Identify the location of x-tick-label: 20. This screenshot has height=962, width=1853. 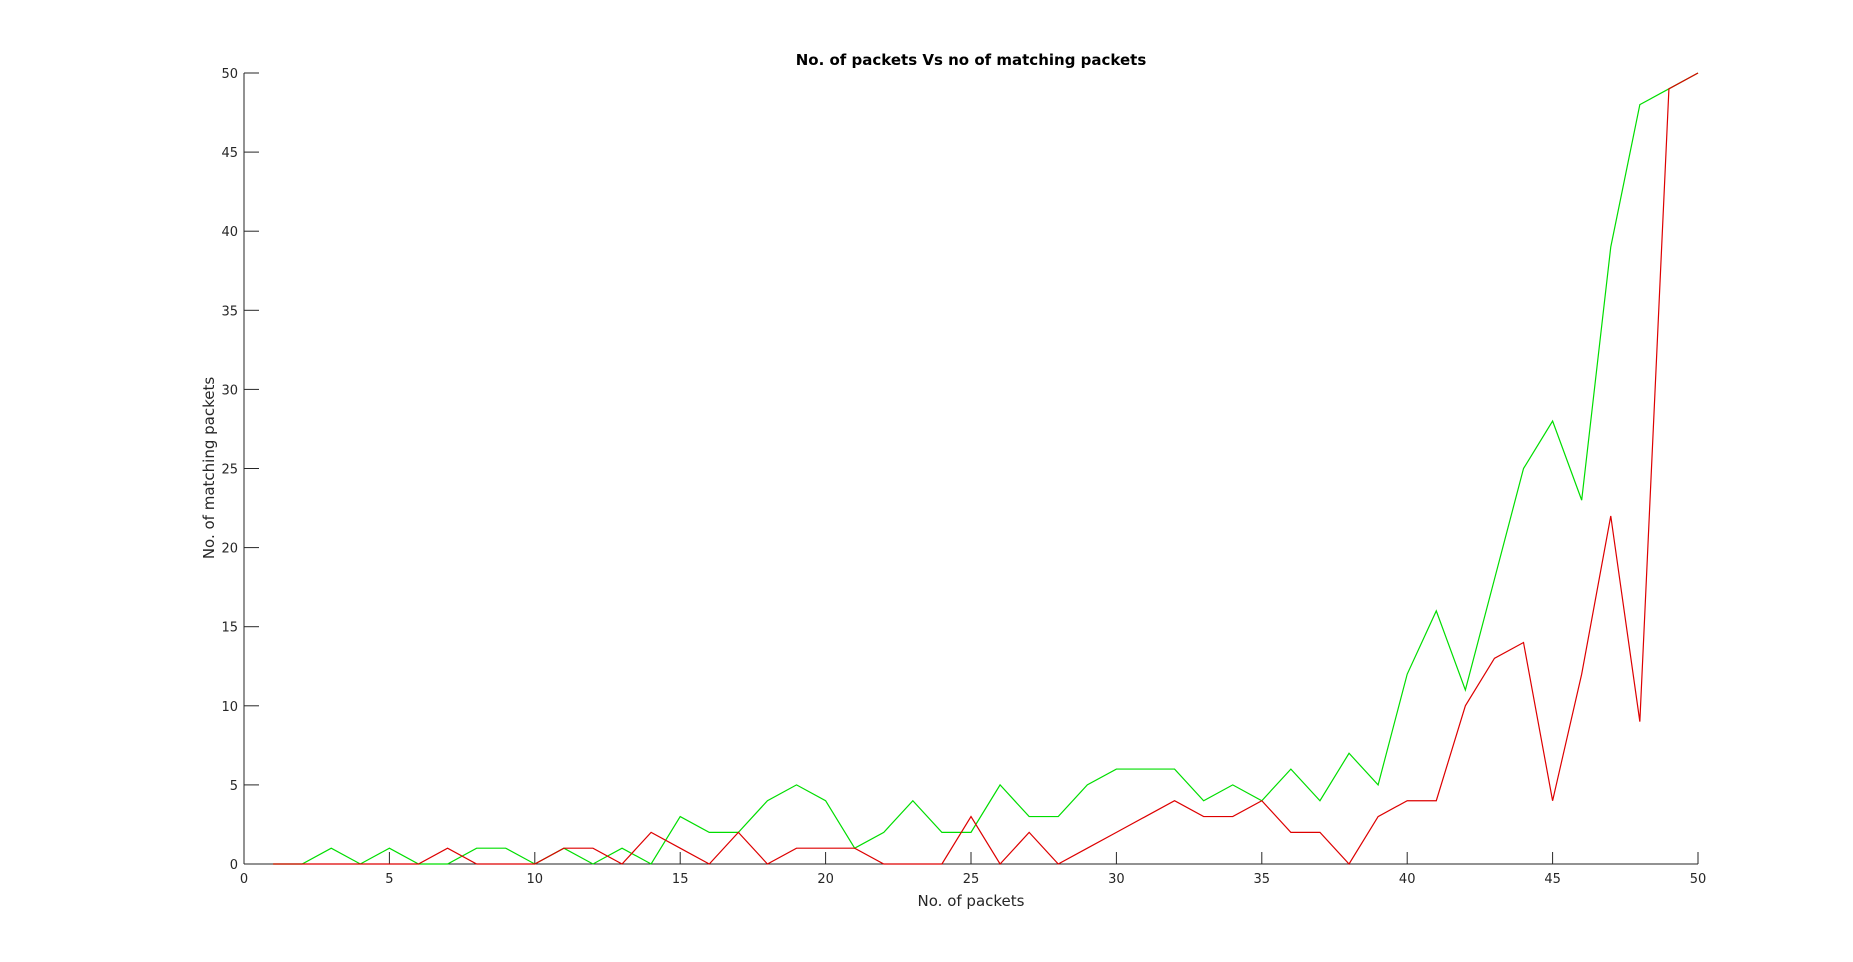
(825, 879).